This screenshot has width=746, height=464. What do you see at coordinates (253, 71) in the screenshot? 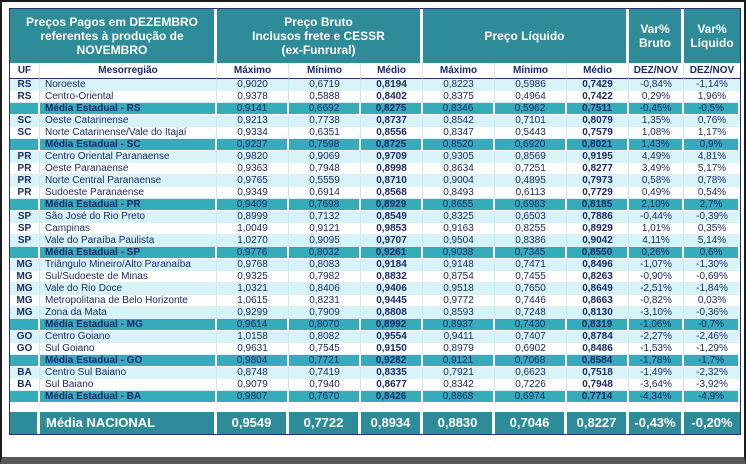
I see `column-header-bruto-maximo: Máximo` at bounding box center [253, 71].